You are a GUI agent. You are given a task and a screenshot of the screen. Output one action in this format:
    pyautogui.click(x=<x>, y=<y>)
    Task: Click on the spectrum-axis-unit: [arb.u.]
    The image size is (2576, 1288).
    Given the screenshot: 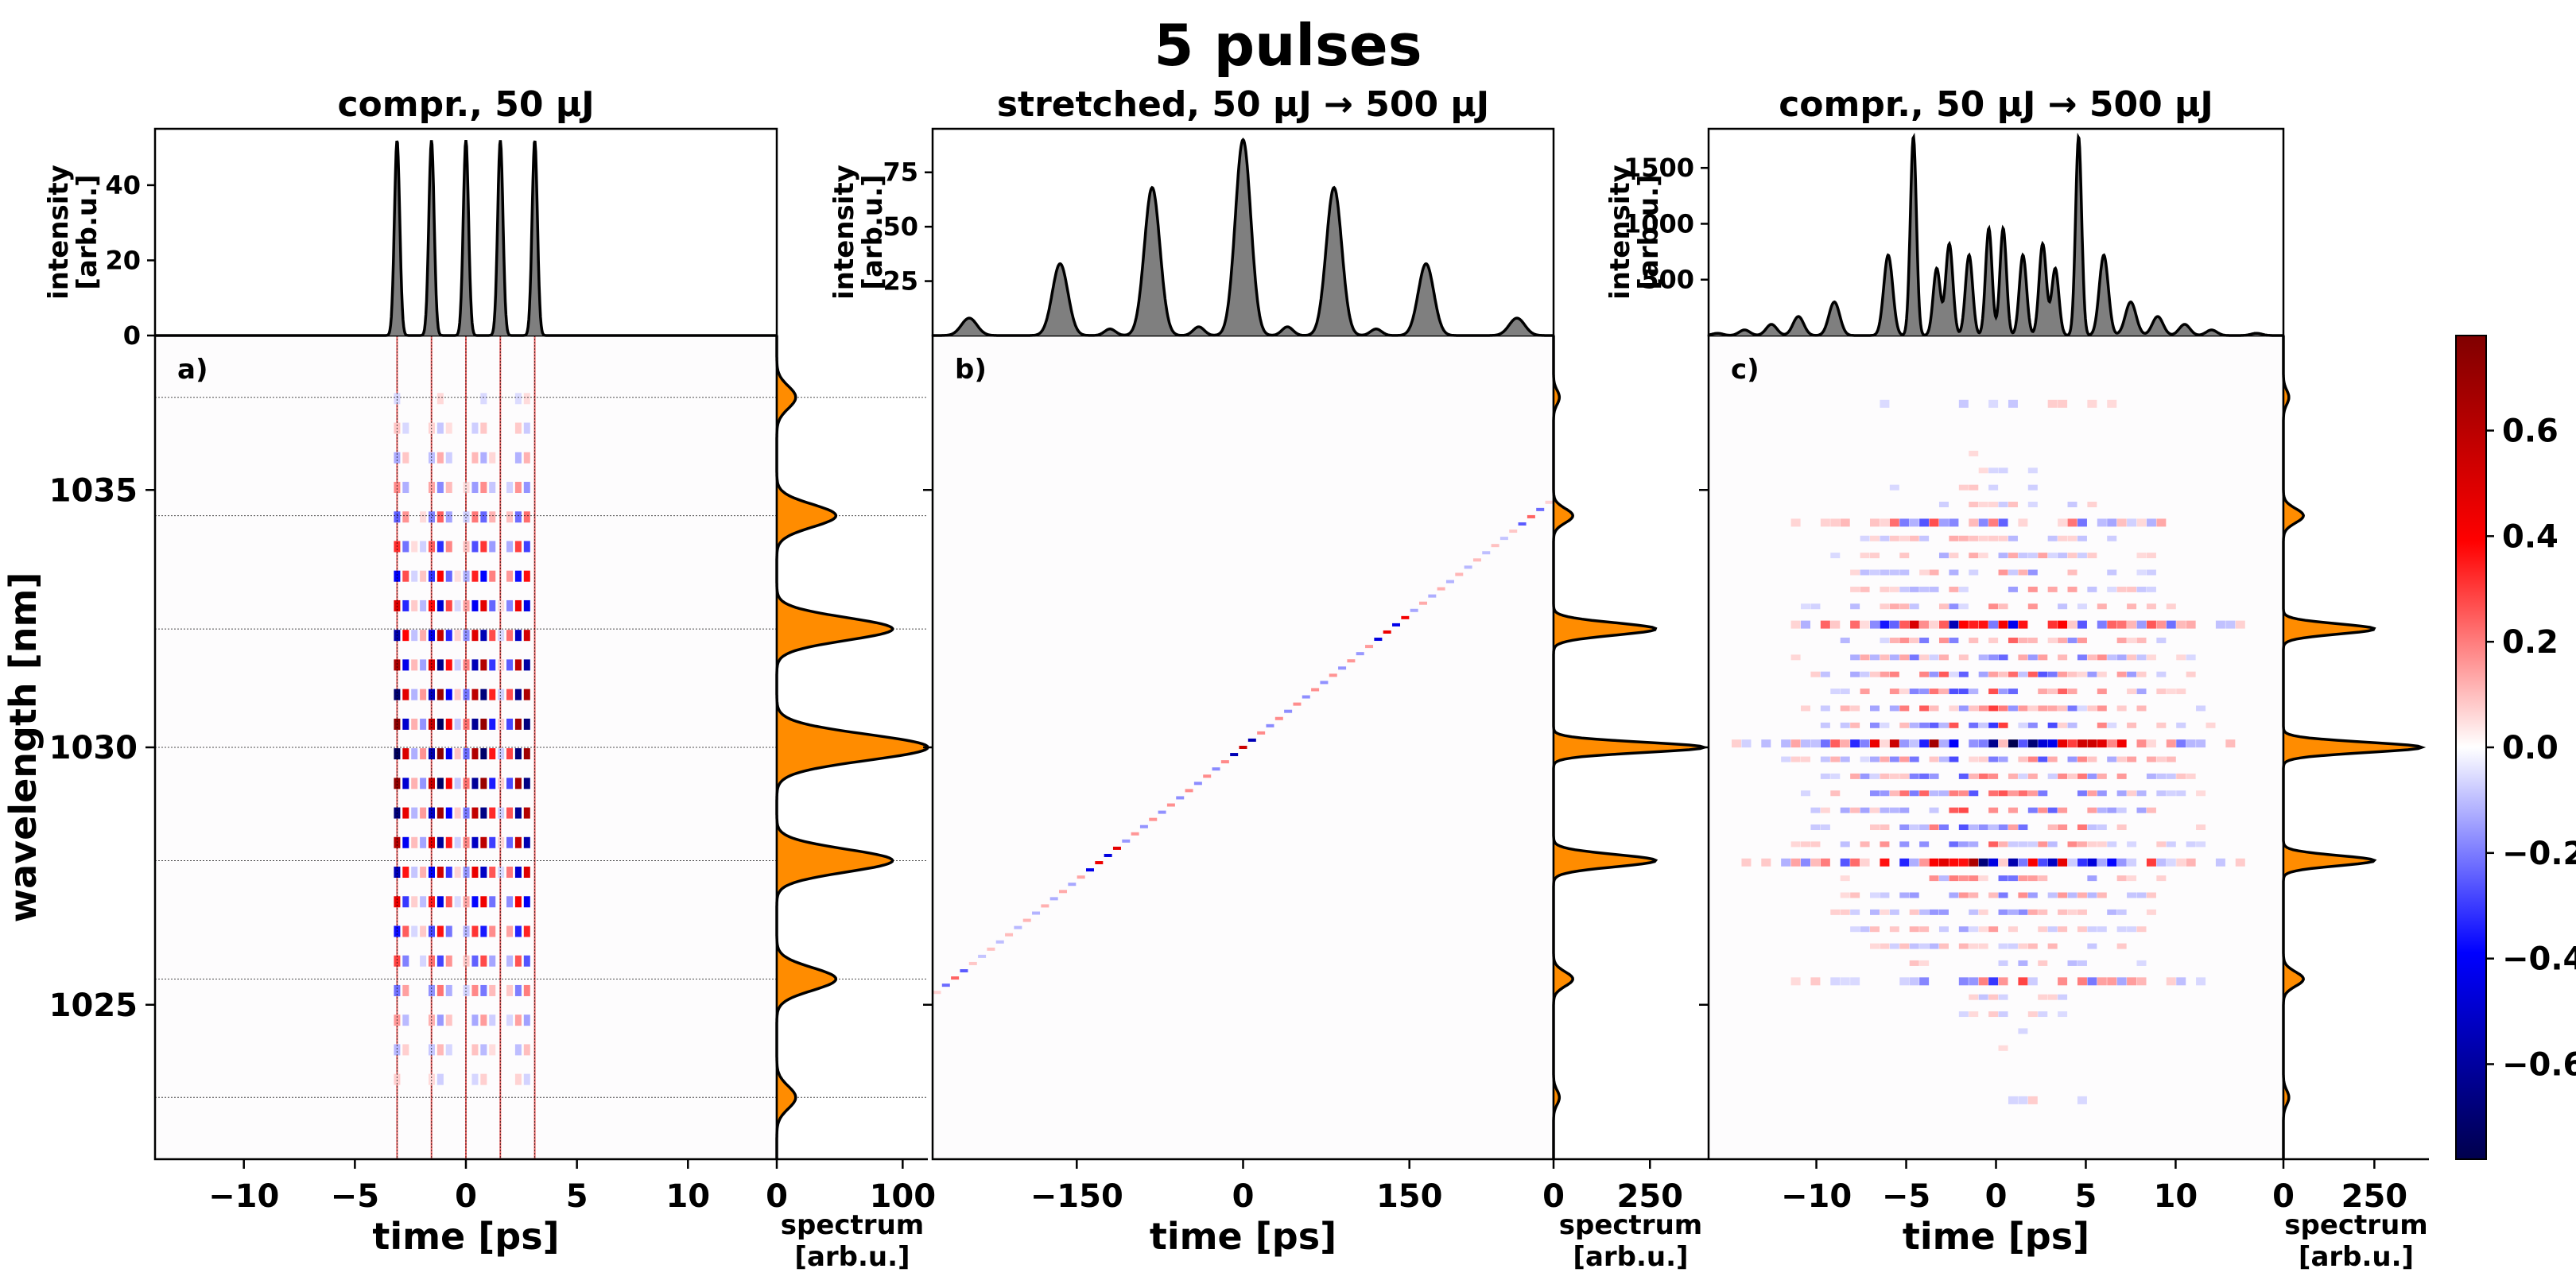 What is the action you would take?
    pyautogui.click(x=1630, y=1257)
    